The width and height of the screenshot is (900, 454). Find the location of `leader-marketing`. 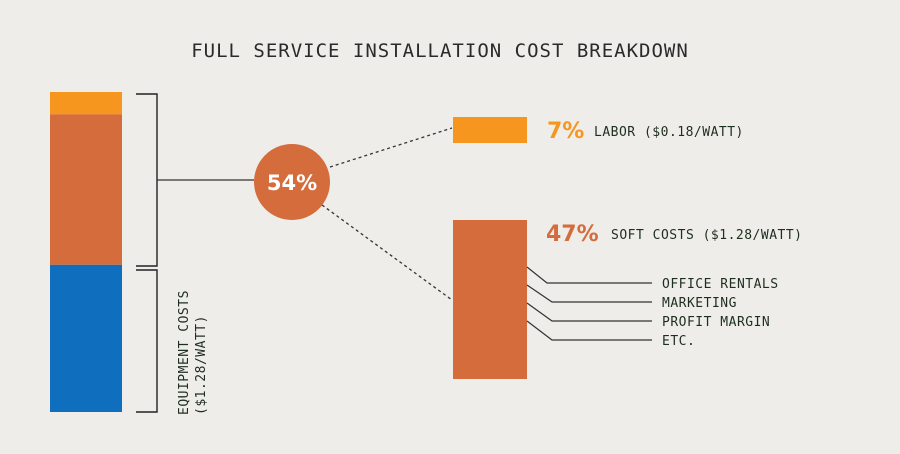

leader-marketing is located at coordinates (589, 293).